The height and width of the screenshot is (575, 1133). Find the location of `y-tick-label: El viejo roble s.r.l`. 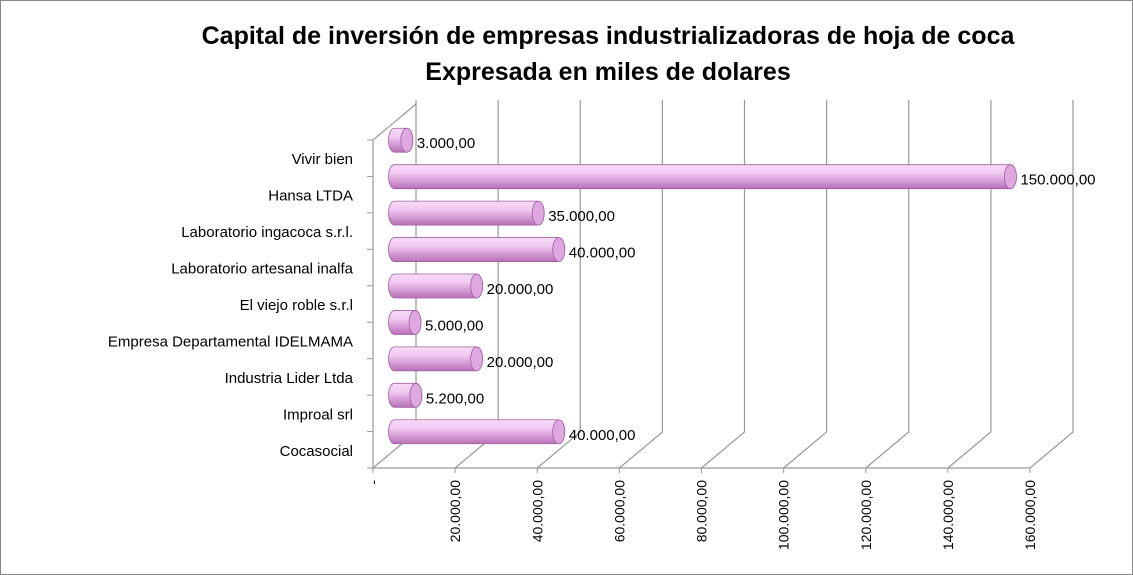

y-tick-label: El viejo roble s.r.l is located at coordinates (296, 305).